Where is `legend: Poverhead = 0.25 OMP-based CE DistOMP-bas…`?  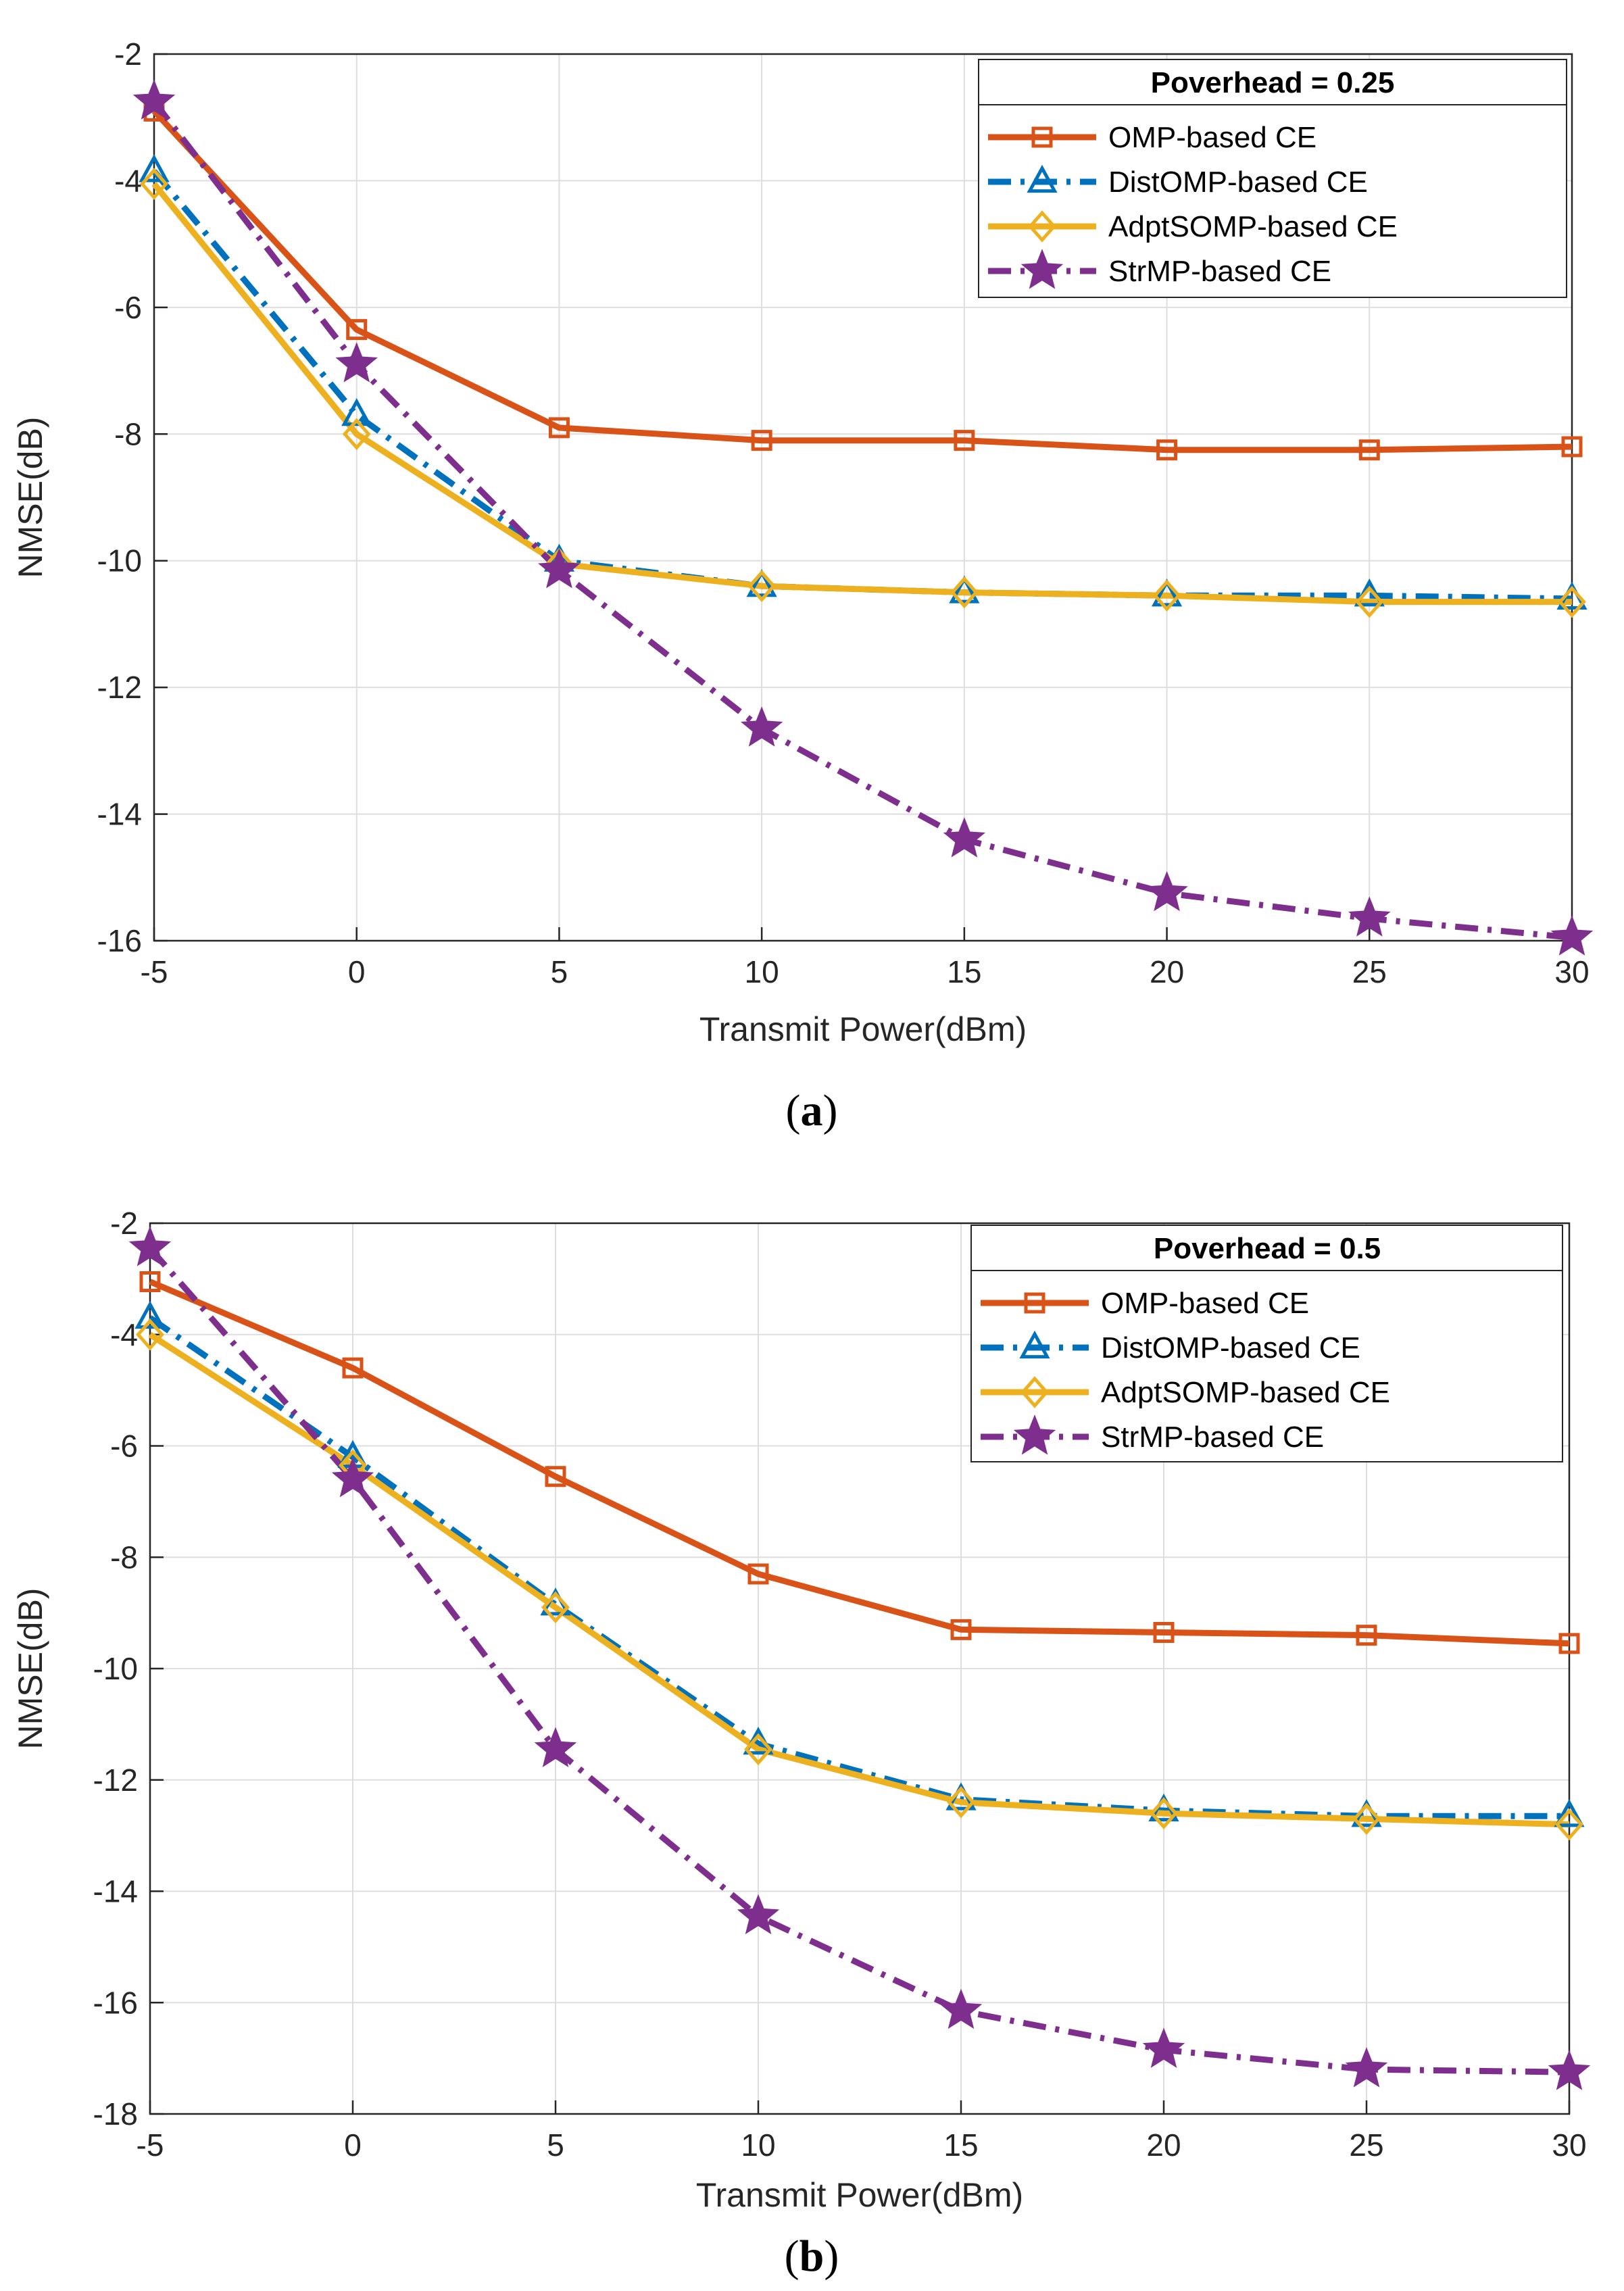 legend: Poverhead = 0.25 OMP-based CE DistOMP-bas… is located at coordinates (1272, 178).